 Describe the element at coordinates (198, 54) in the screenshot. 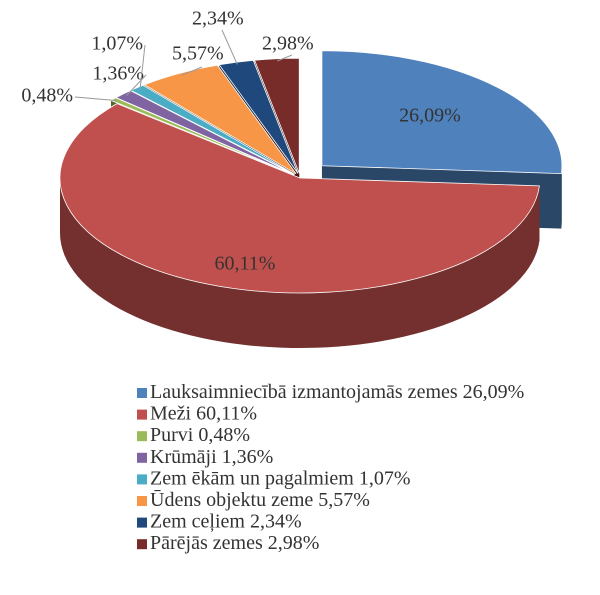

I see `data-label: 5,57%` at that location.